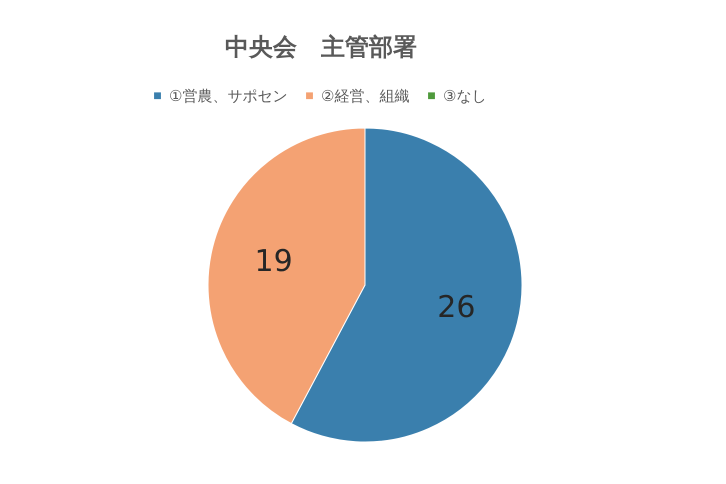 Image resolution: width=726 pixels, height=484 pixels. I want to click on data-label: 19, so click(273, 262).